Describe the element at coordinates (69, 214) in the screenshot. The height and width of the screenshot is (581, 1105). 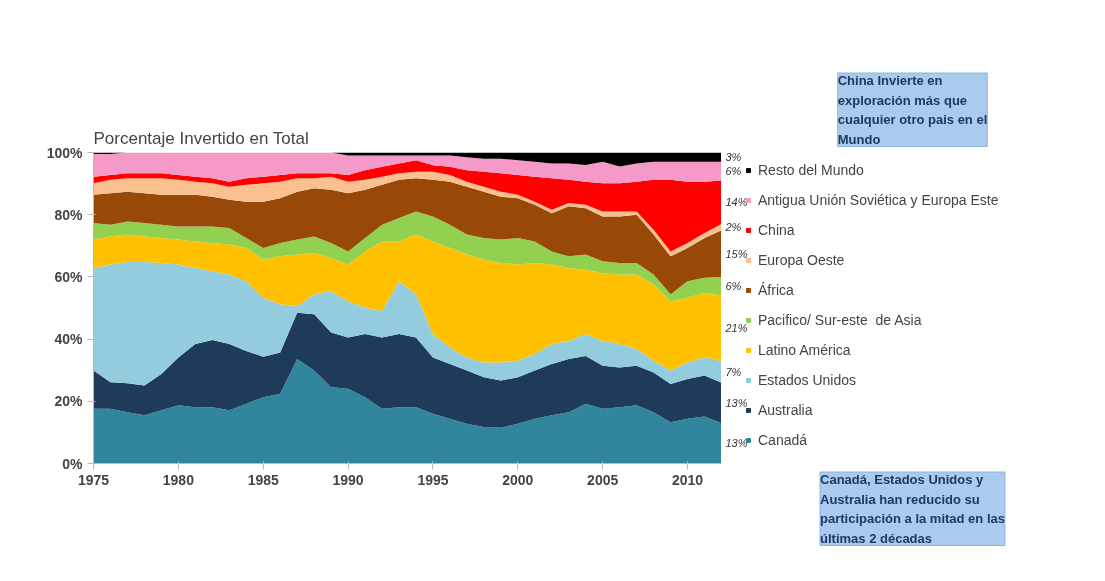
I see `y-tick-label: 80%` at that location.